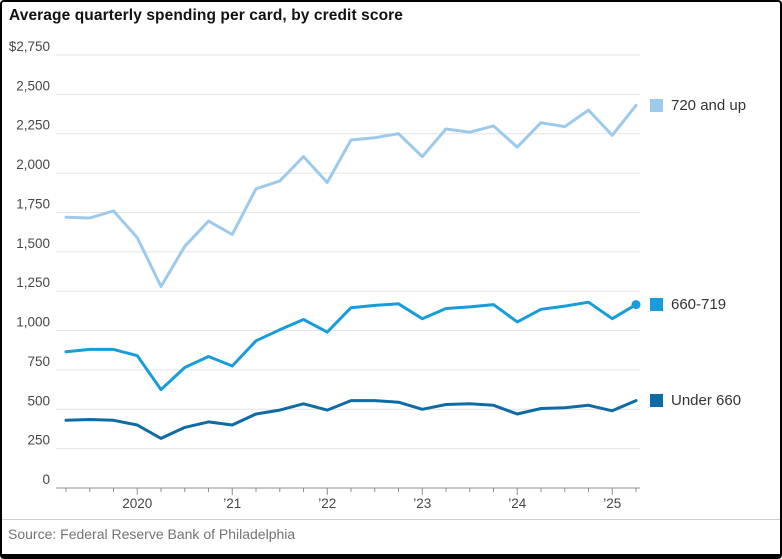 This screenshot has width=782, height=559. I want to click on latest-value-dot, so click(636, 305).